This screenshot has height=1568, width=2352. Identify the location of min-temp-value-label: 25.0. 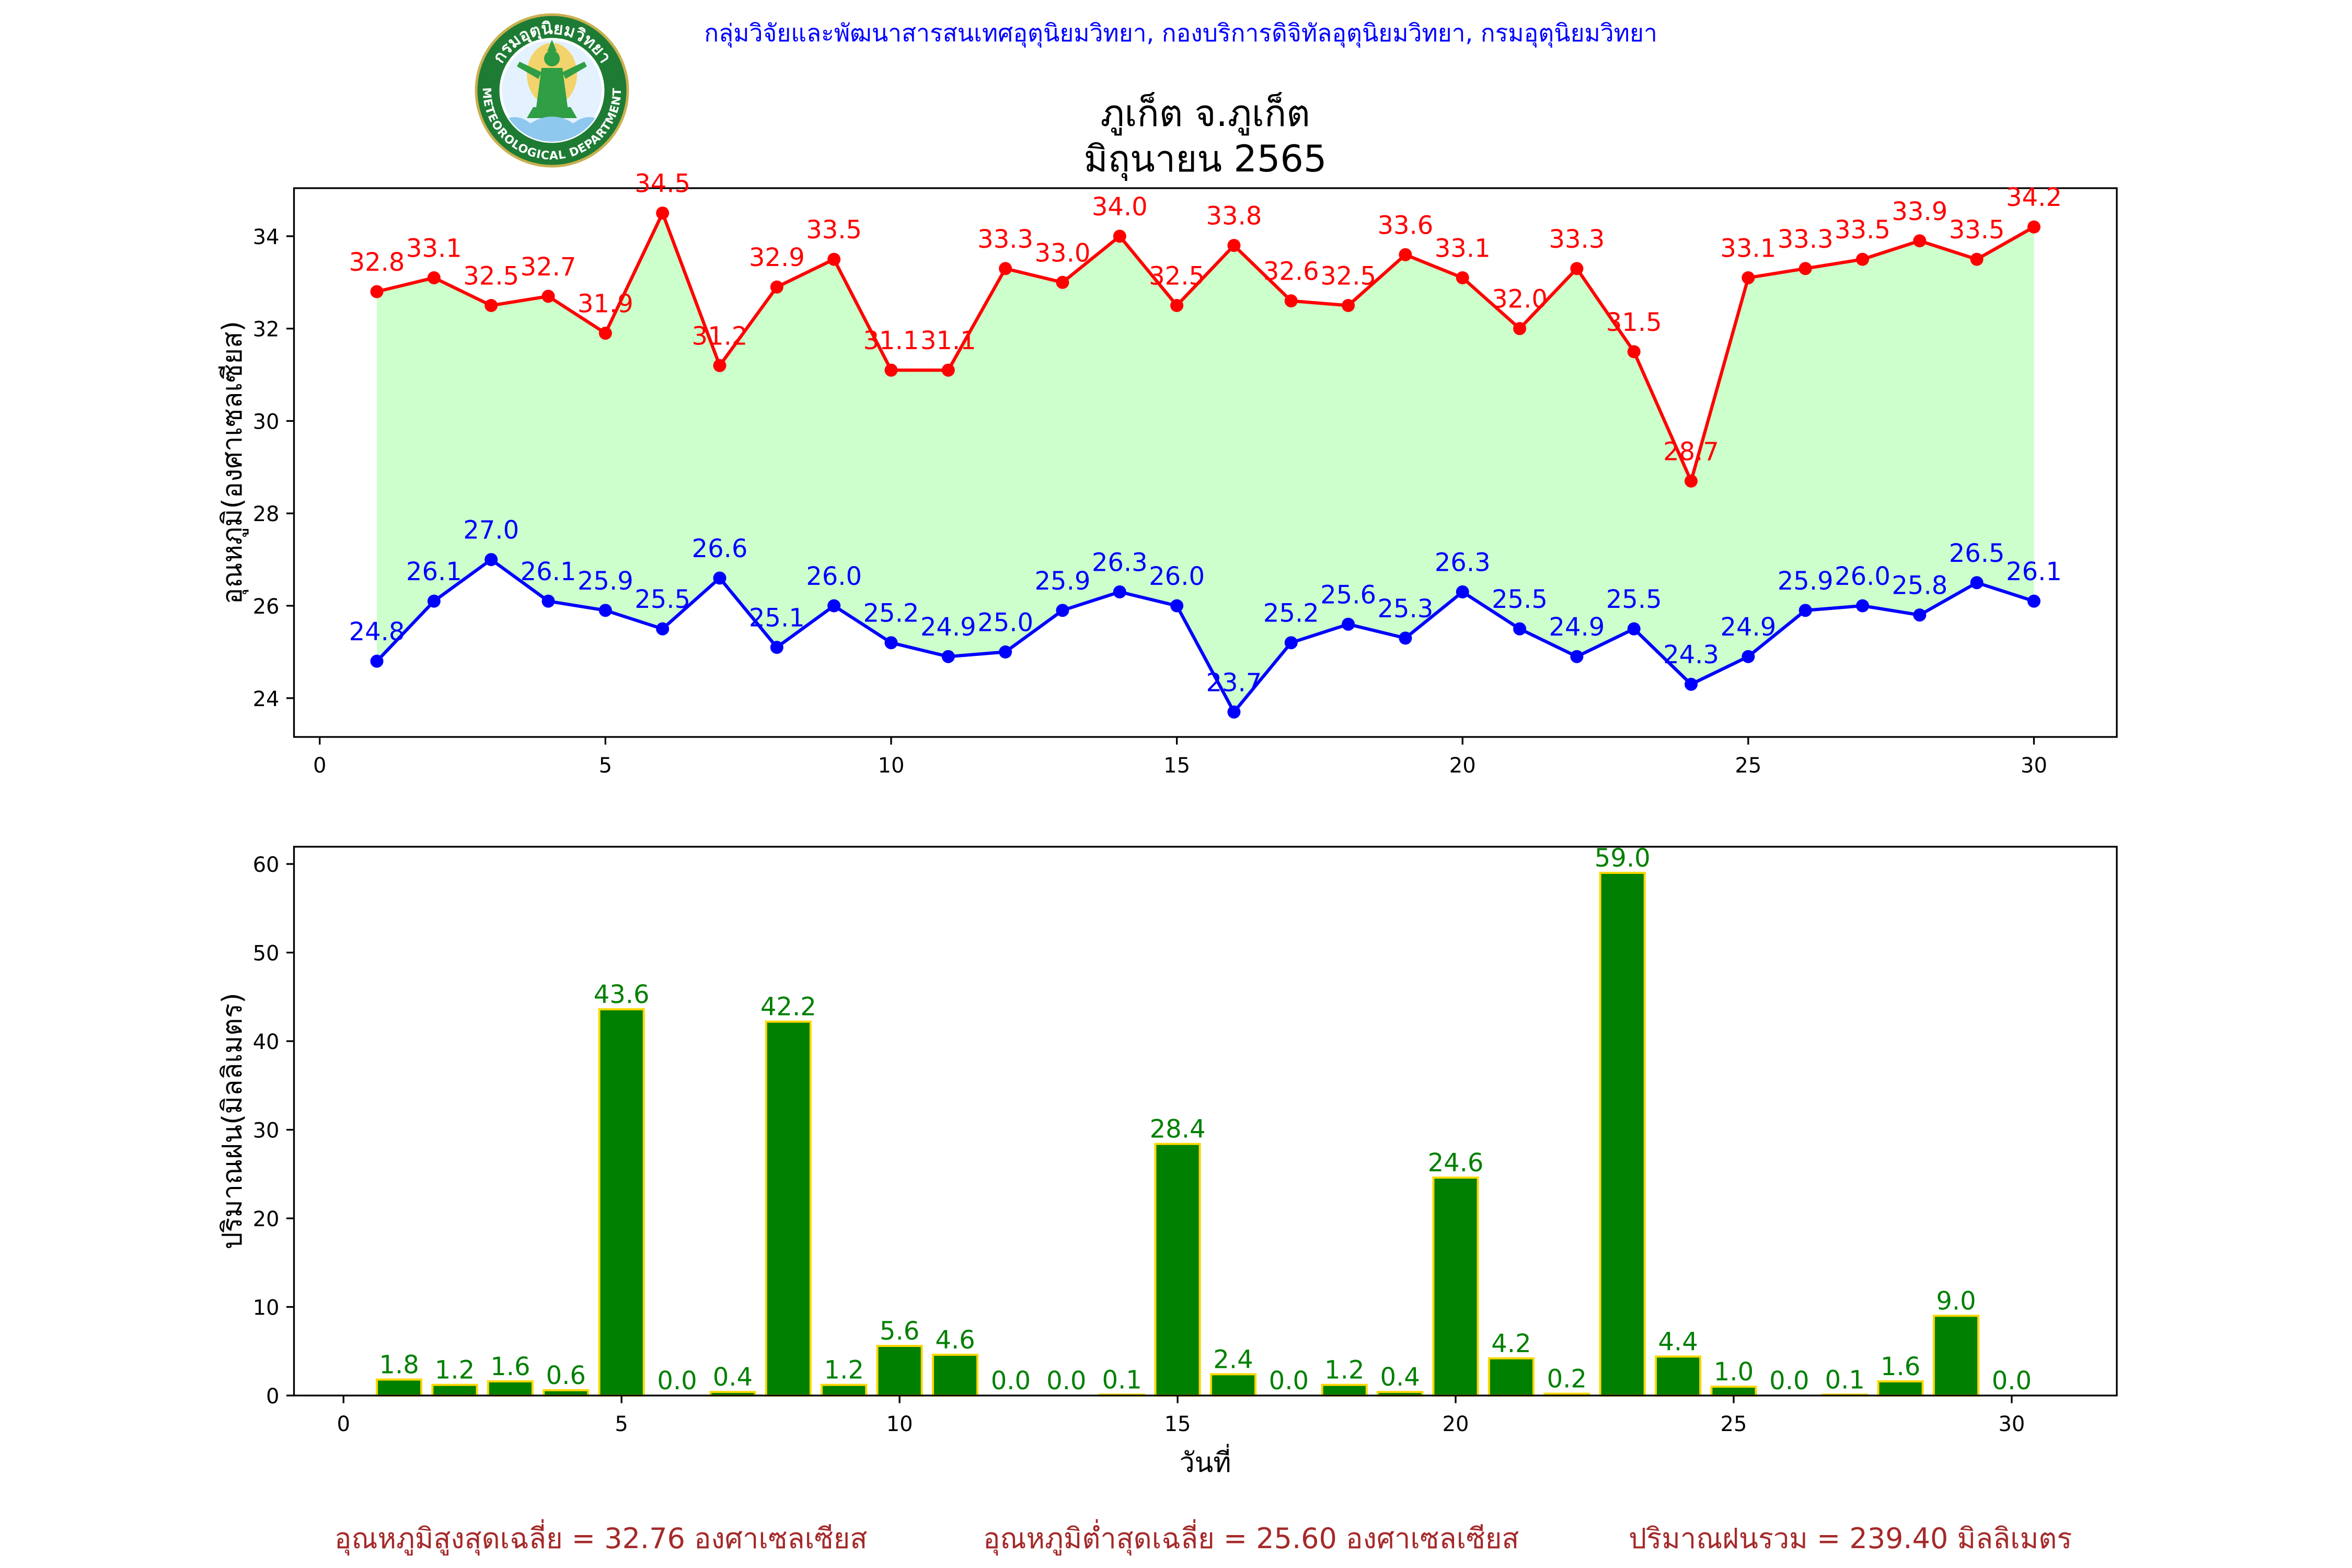
(1005, 622).